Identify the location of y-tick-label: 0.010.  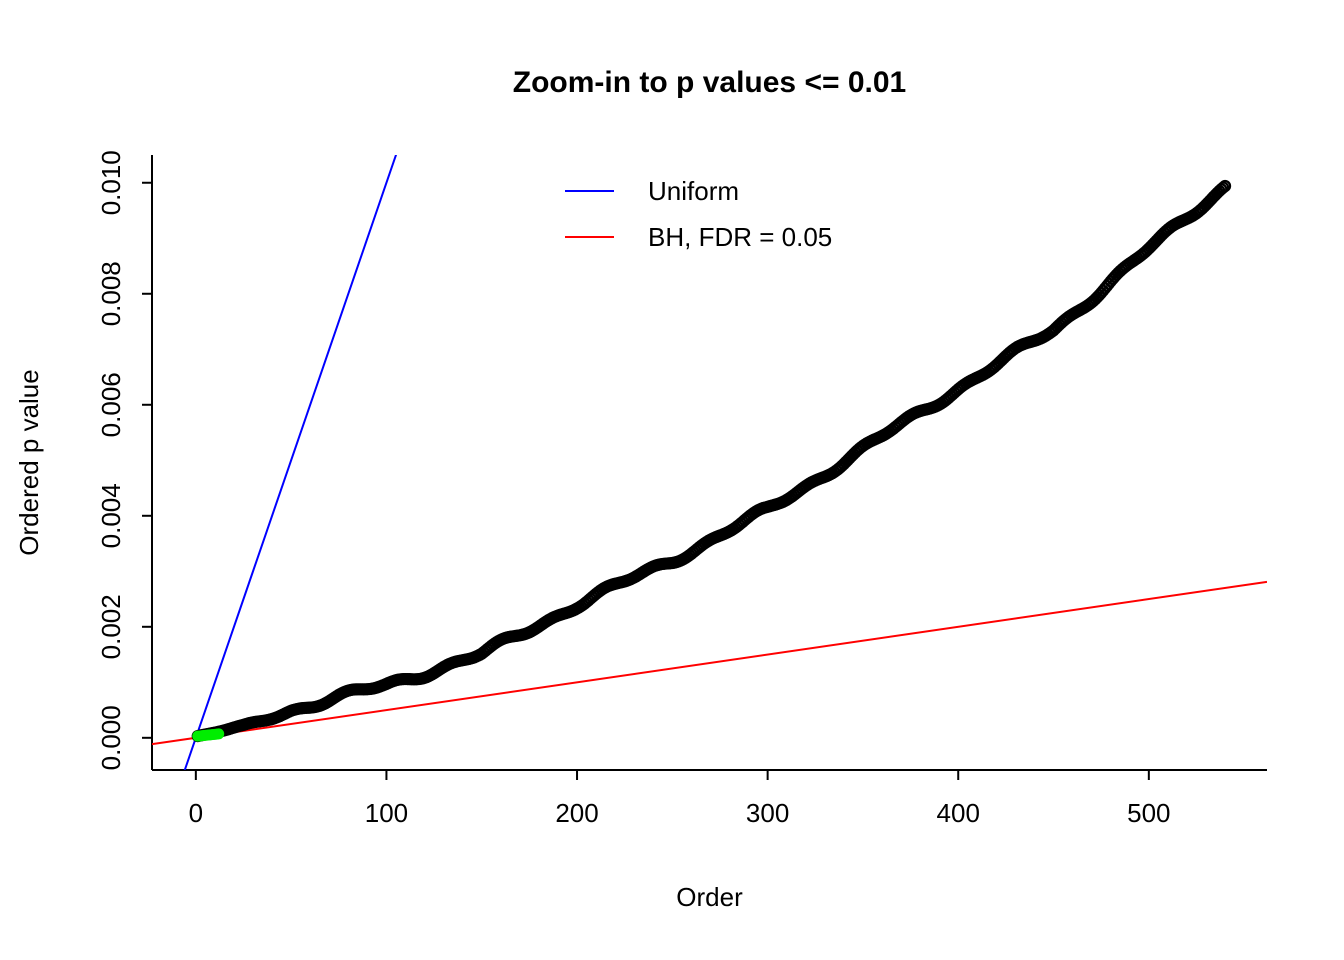
(111, 182).